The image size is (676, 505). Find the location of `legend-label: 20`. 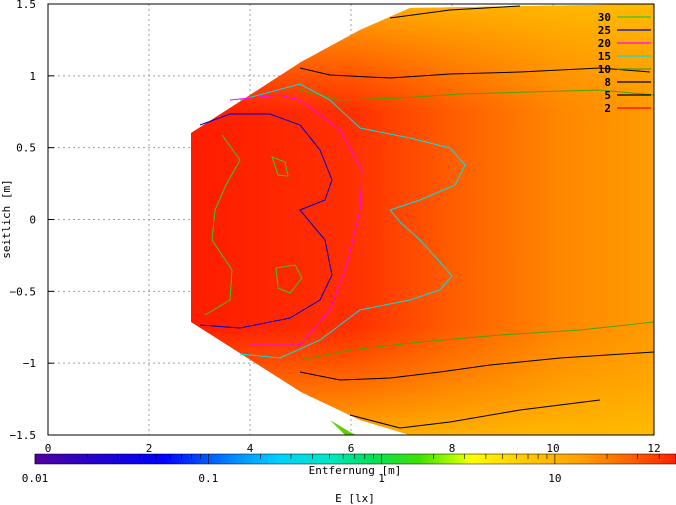

legend-label: 20 is located at coordinates (604, 43).